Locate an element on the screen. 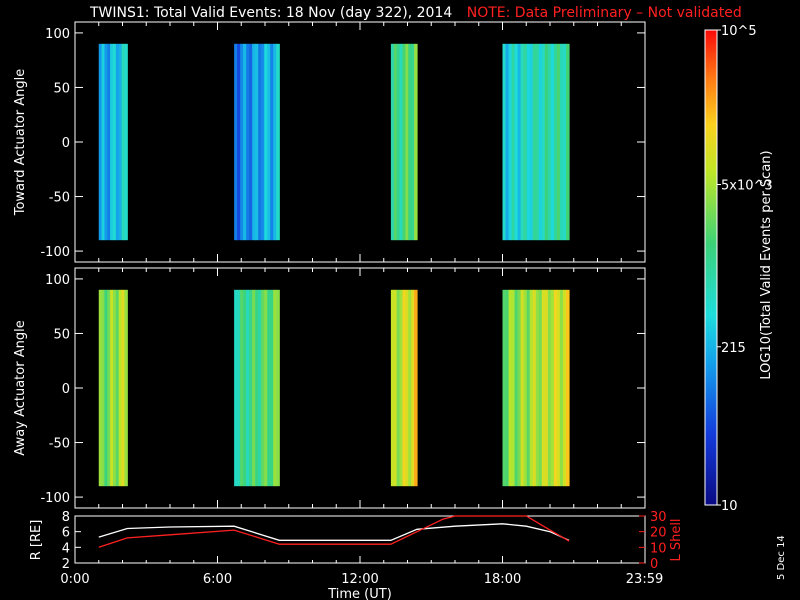 Image resolution: width=800 pixels, height=600 pixels. x-axis-label: Time (UT) is located at coordinates (359, 593).